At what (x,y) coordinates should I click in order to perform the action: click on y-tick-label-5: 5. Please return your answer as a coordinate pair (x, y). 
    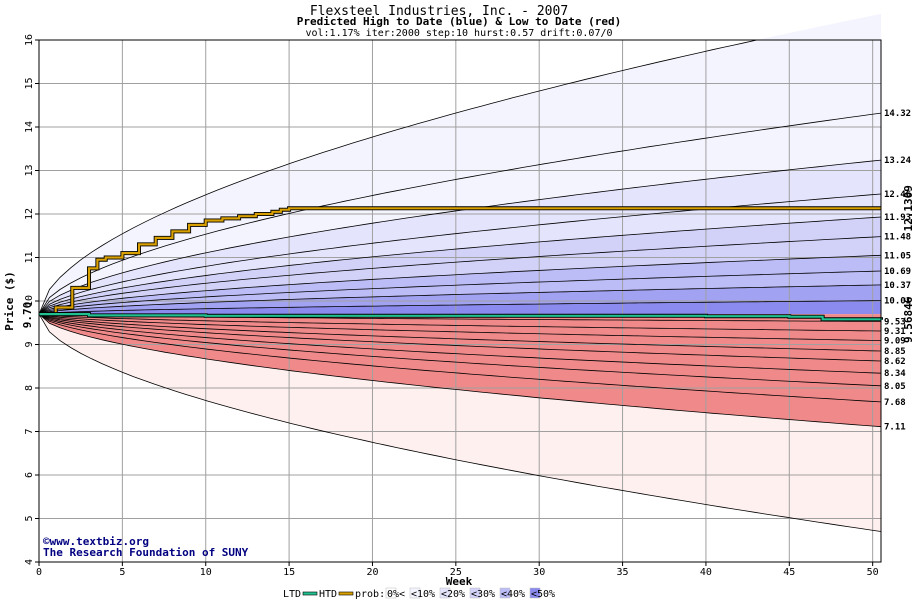
    Looking at the image, I should click on (29, 518).